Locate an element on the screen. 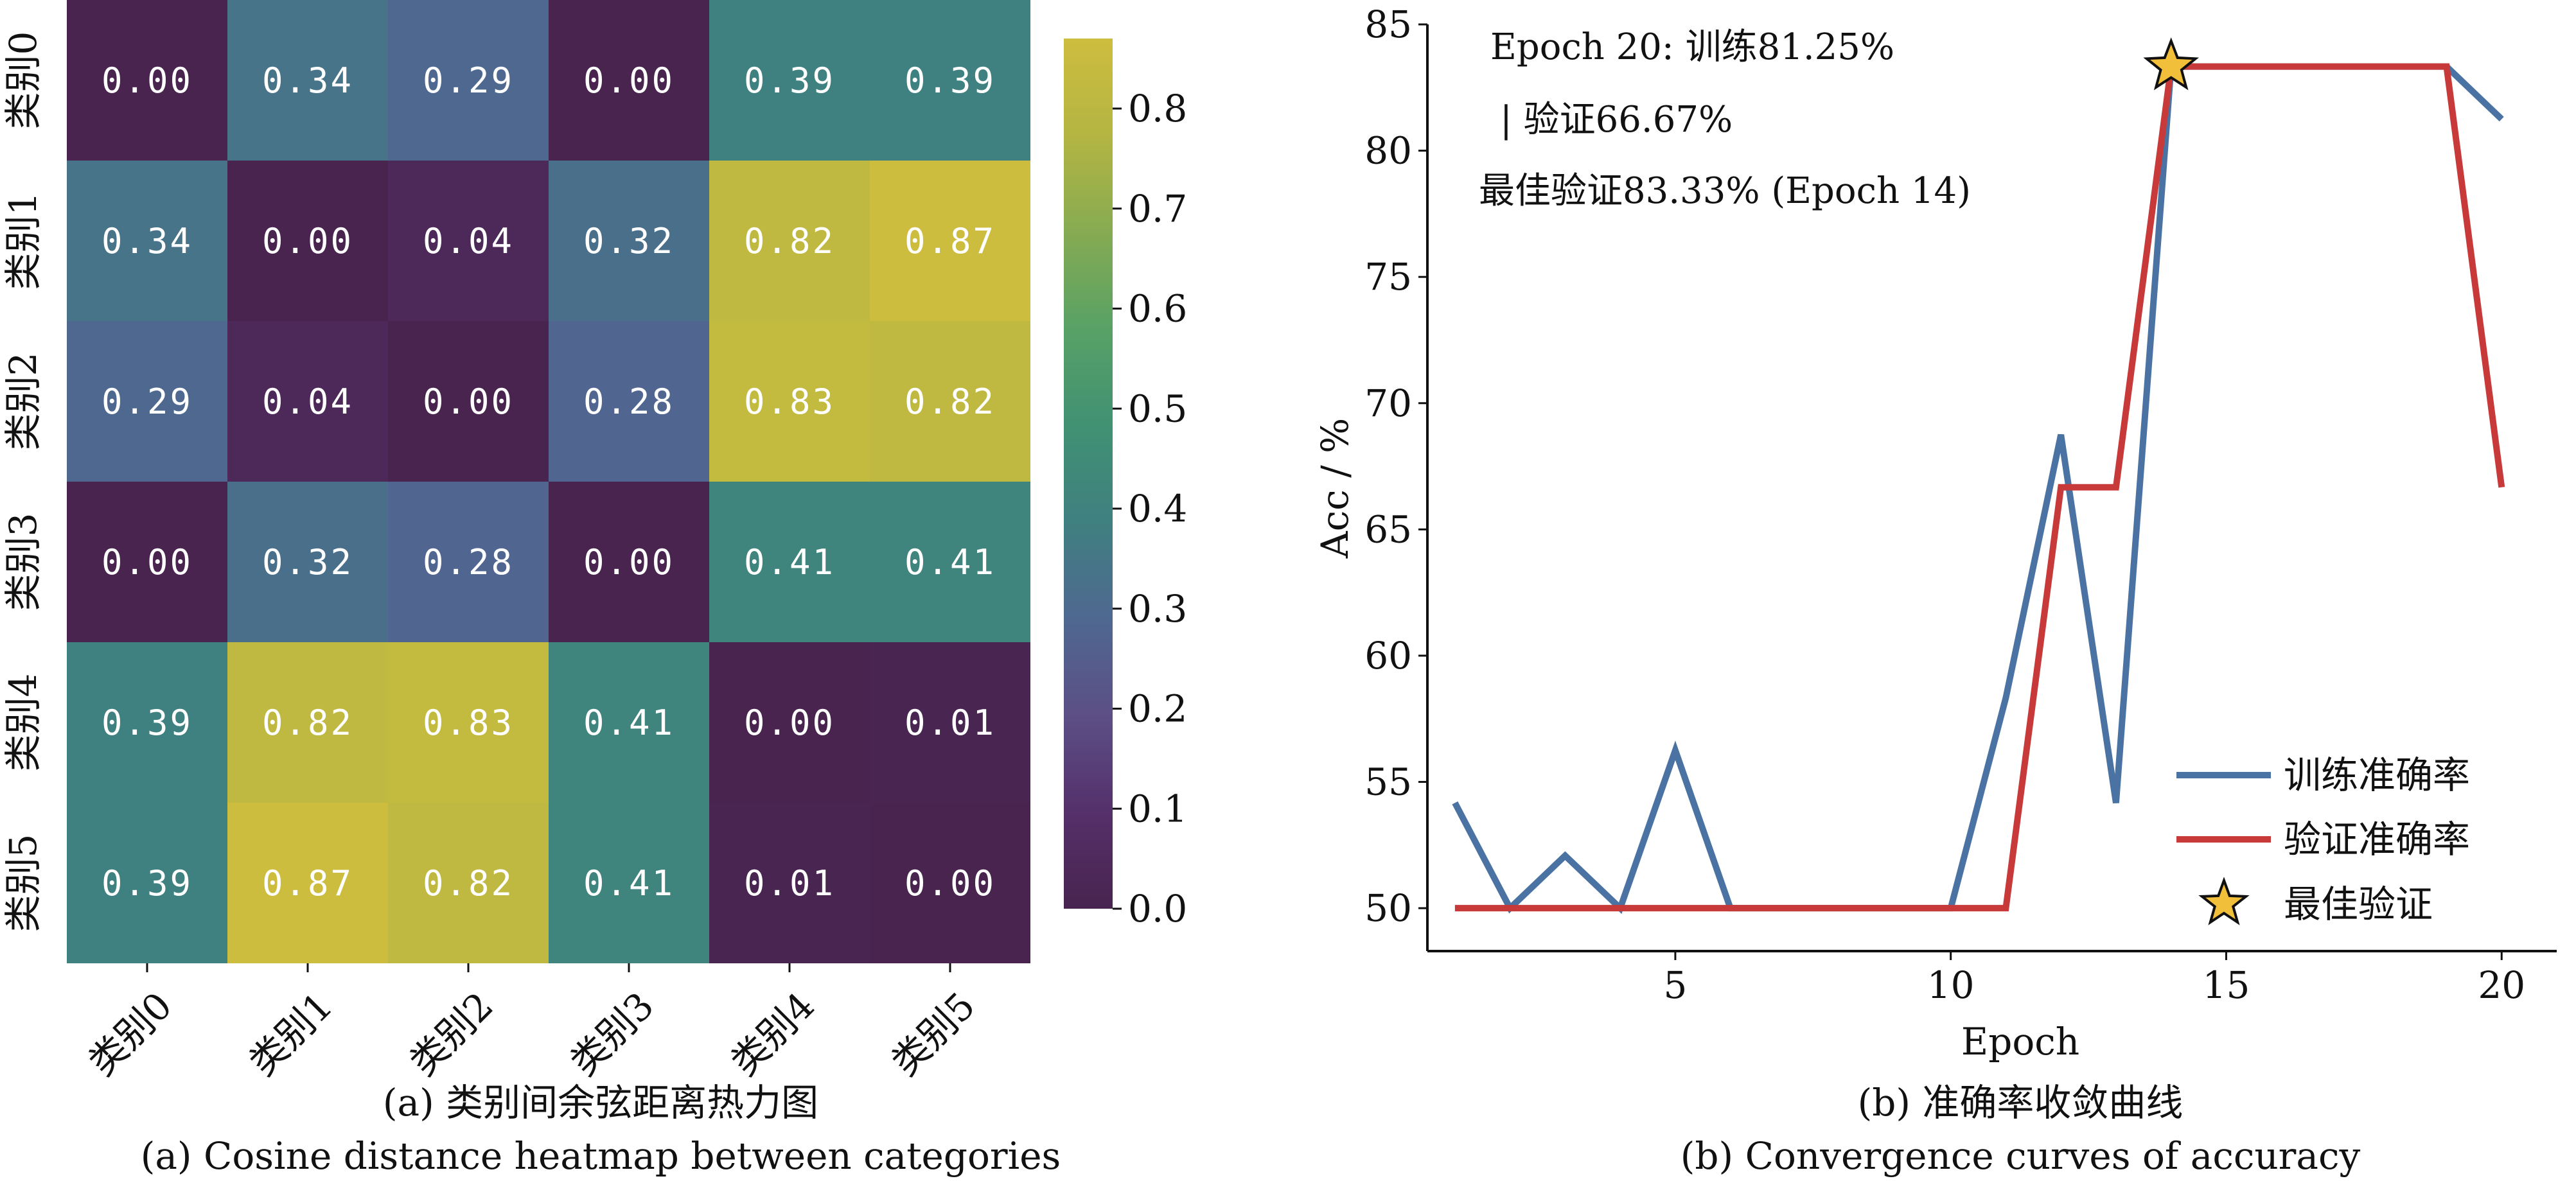 The width and height of the screenshot is (2576, 1181). annotation-line-3: 最佳验证83.33% (Epoch 14) is located at coordinates (1725, 191).